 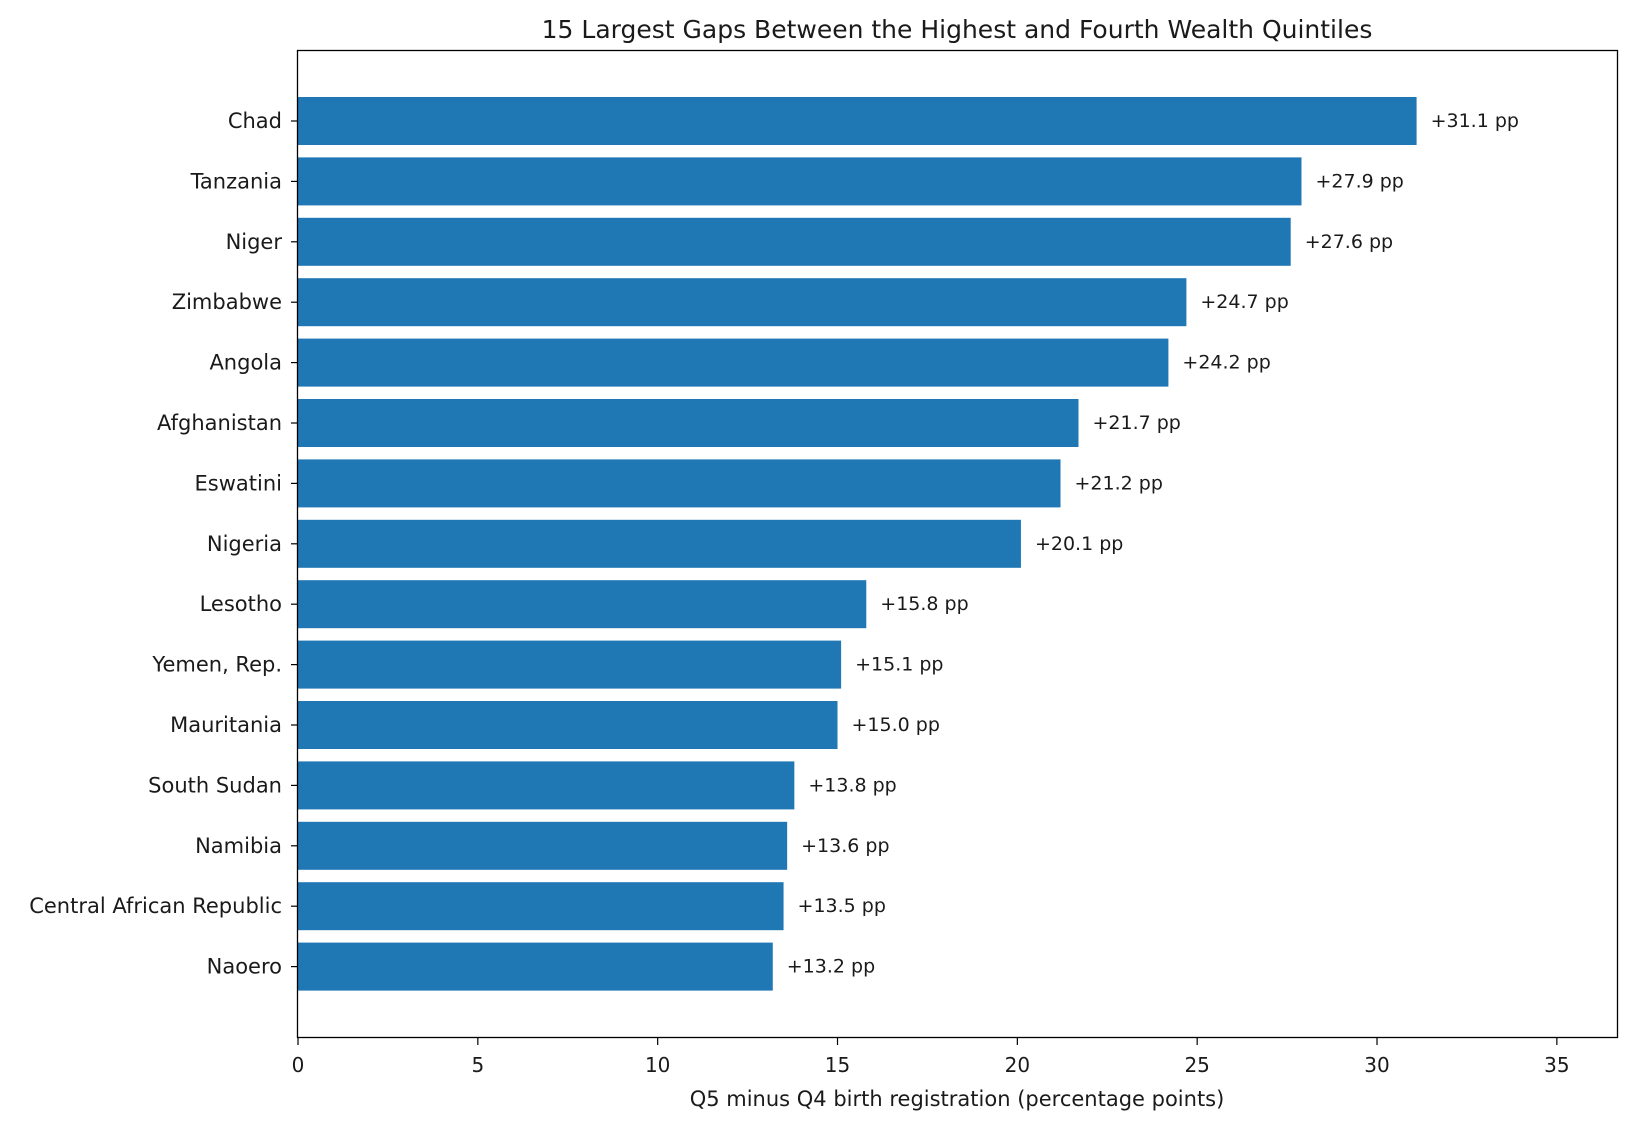 What do you see at coordinates (896, 725) in the screenshot?
I see `data-label-10: +15.0 pp` at bounding box center [896, 725].